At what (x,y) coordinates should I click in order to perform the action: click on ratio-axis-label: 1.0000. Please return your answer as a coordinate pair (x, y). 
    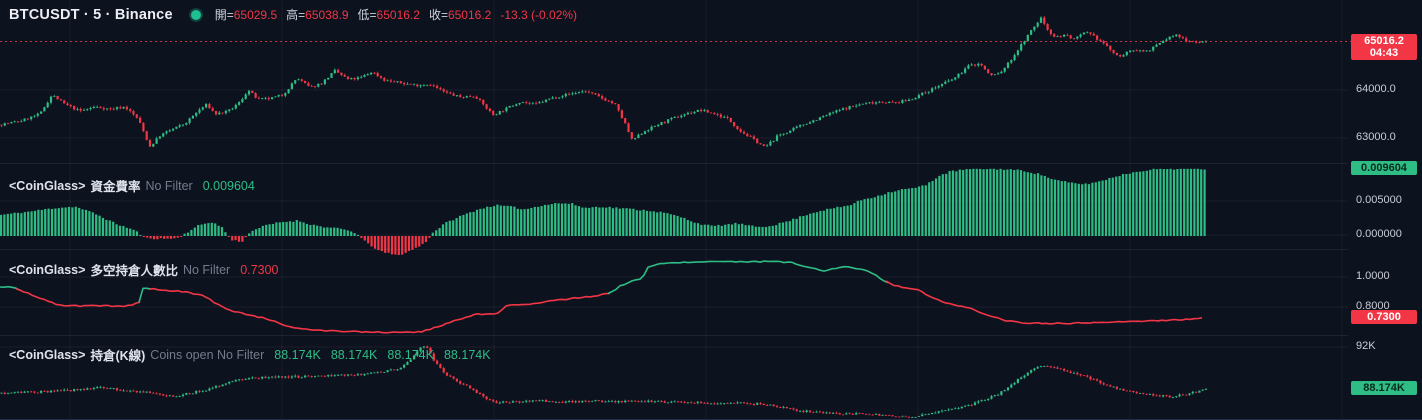
    Looking at the image, I should click on (1373, 276).